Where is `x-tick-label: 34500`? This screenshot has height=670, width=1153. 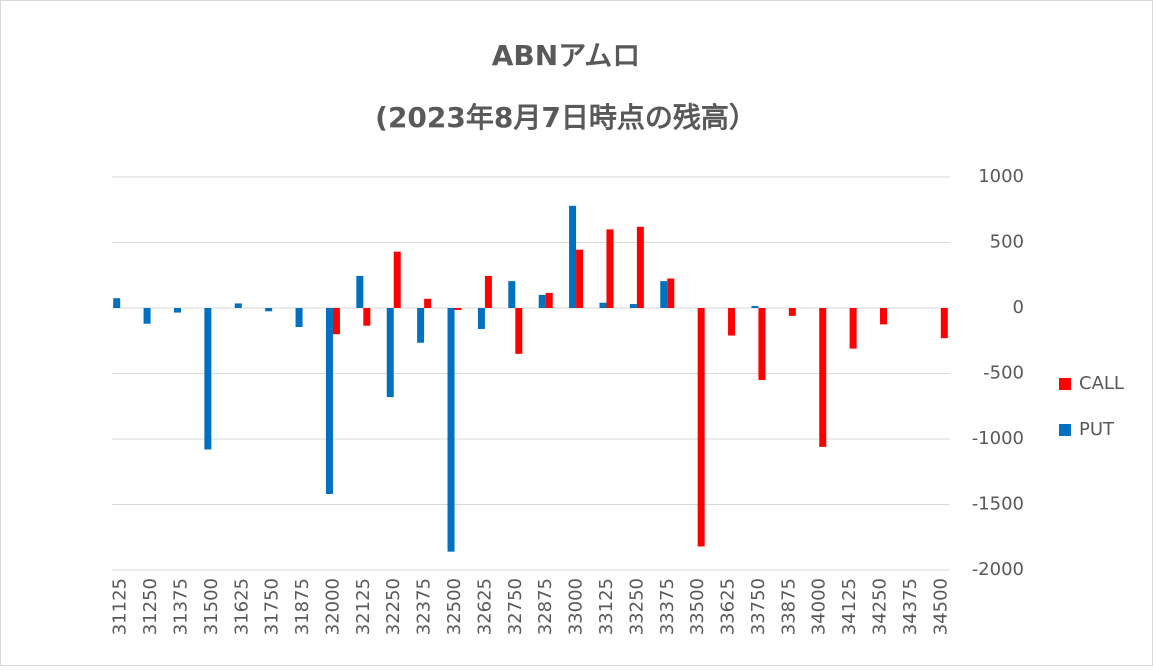
x-tick-label: 34500 is located at coordinates (940, 606).